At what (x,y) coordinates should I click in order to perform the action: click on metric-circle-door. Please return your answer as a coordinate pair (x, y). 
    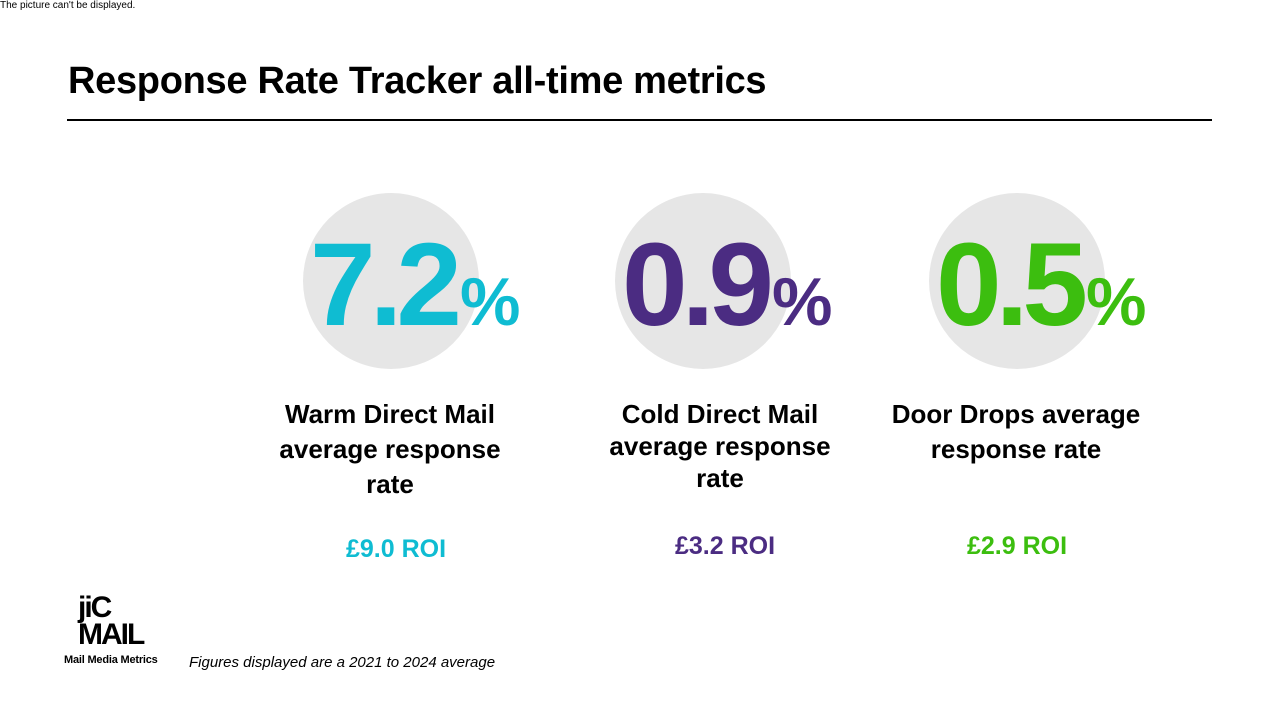
    Looking at the image, I should click on (1017, 281).